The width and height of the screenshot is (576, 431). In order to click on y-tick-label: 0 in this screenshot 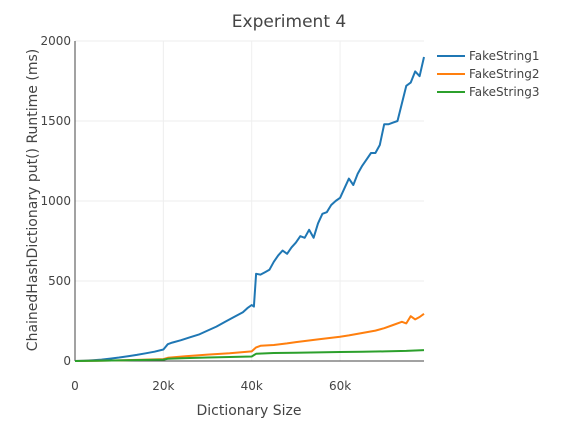, I will do `click(67, 361)`.